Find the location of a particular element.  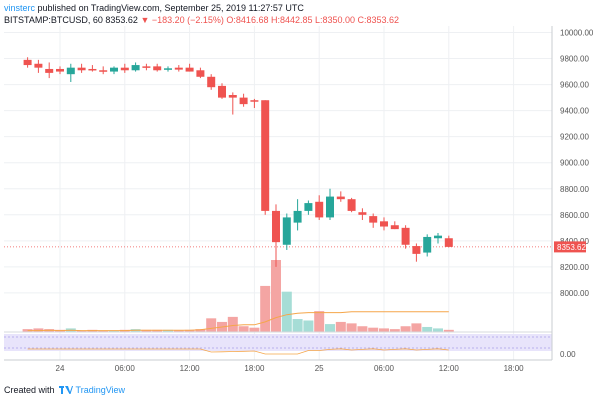

volume-ma-line is located at coordinates (238, 321).